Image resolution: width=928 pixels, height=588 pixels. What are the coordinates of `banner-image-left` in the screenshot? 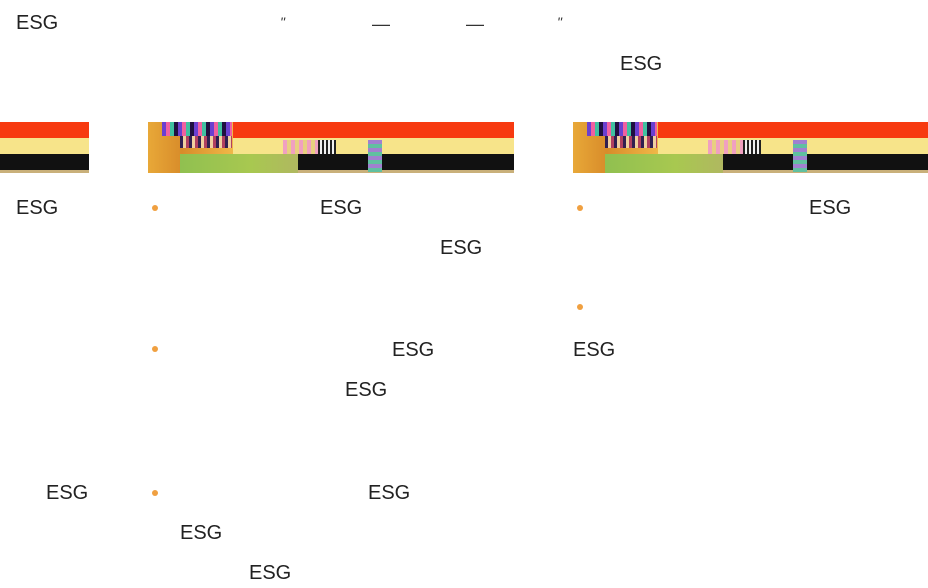 It's located at (44, 147).